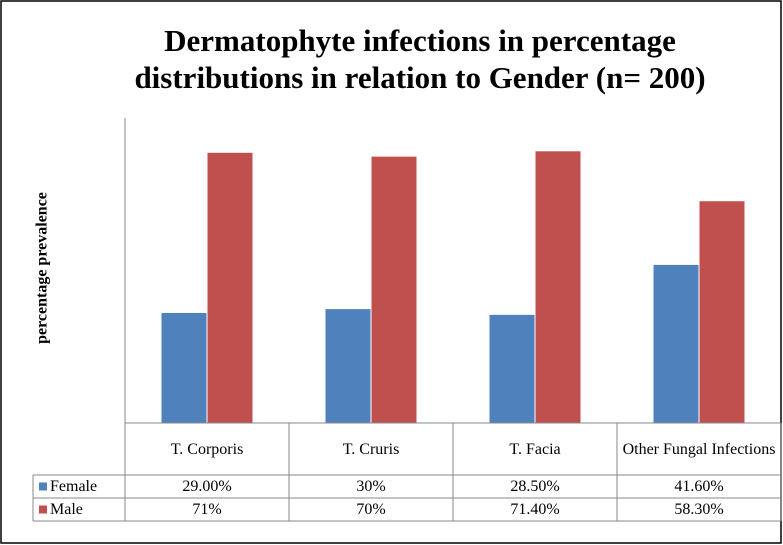  I want to click on legend-label: Female, so click(73, 486).